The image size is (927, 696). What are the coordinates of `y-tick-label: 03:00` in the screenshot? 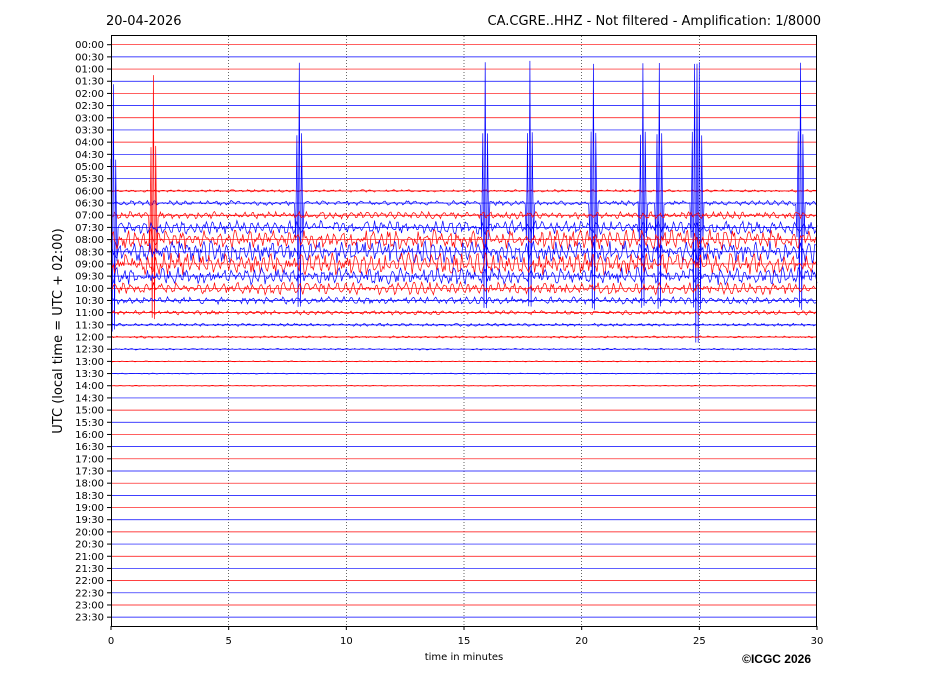 It's located at (89, 118).